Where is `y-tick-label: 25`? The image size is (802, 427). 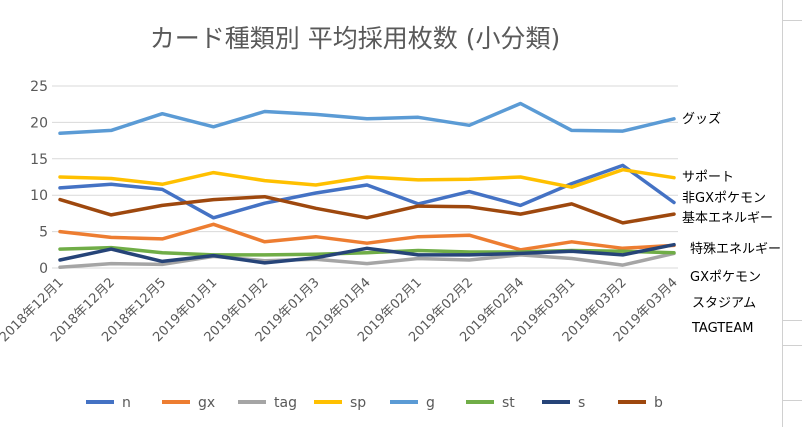 y-tick-label: 25 is located at coordinates (39, 87).